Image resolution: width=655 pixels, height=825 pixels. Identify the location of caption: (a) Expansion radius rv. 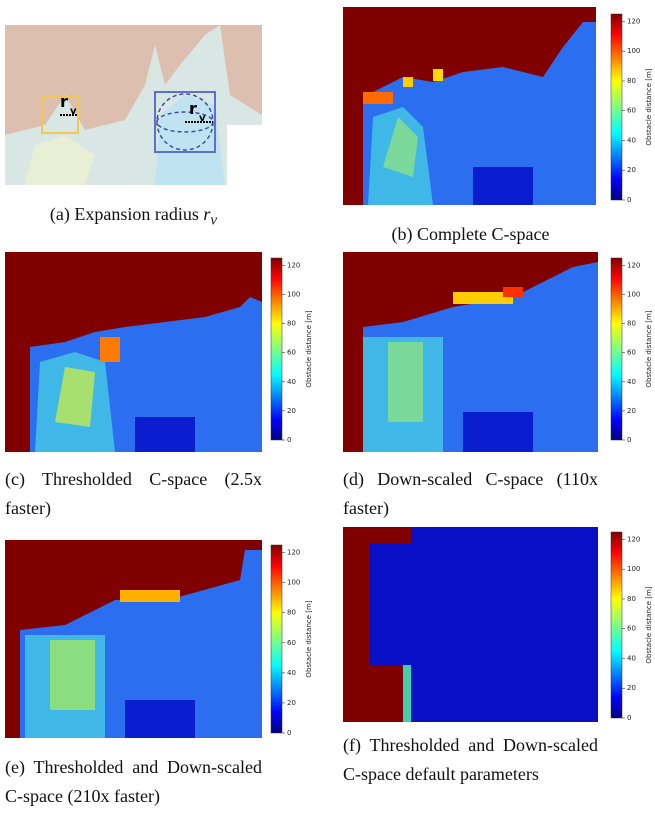
(133, 218).